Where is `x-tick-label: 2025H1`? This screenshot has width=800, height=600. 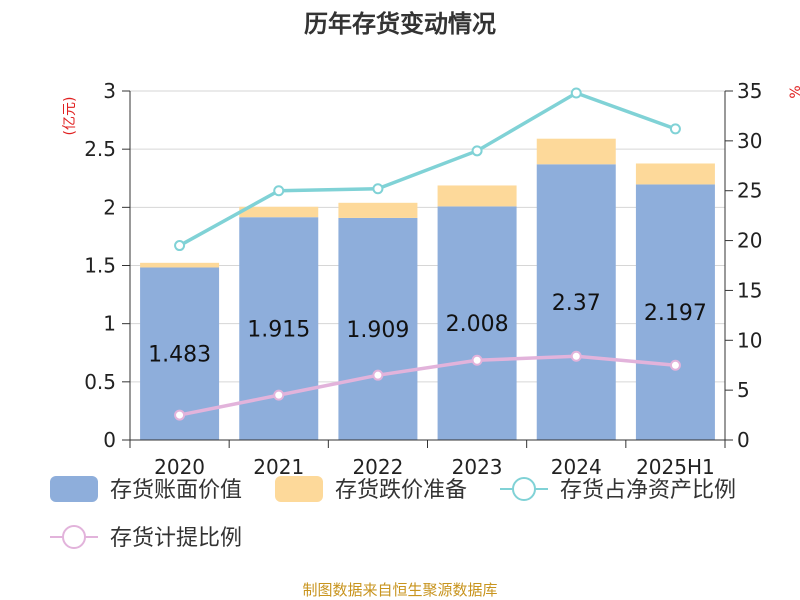 x-tick-label: 2025H1 is located at coordinates (675, 467).